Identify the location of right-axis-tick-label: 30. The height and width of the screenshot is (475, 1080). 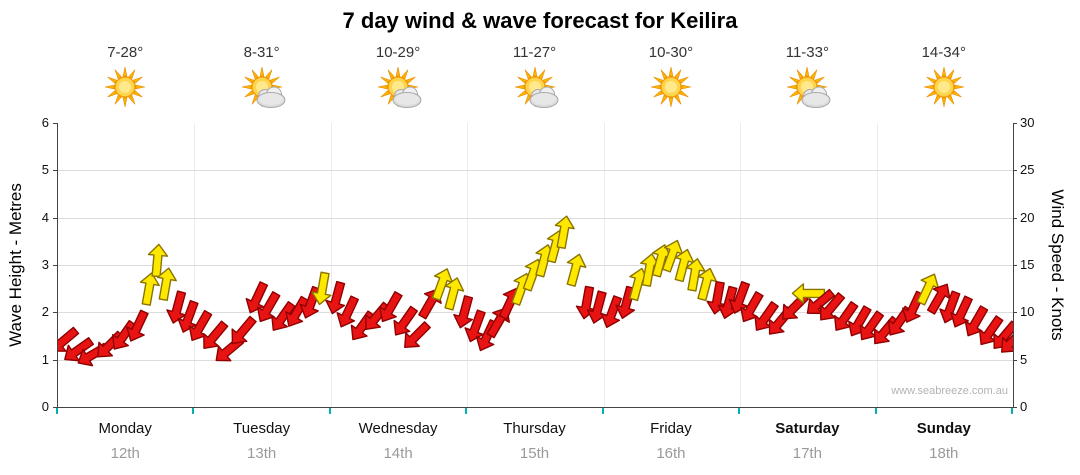
(1027, 122).